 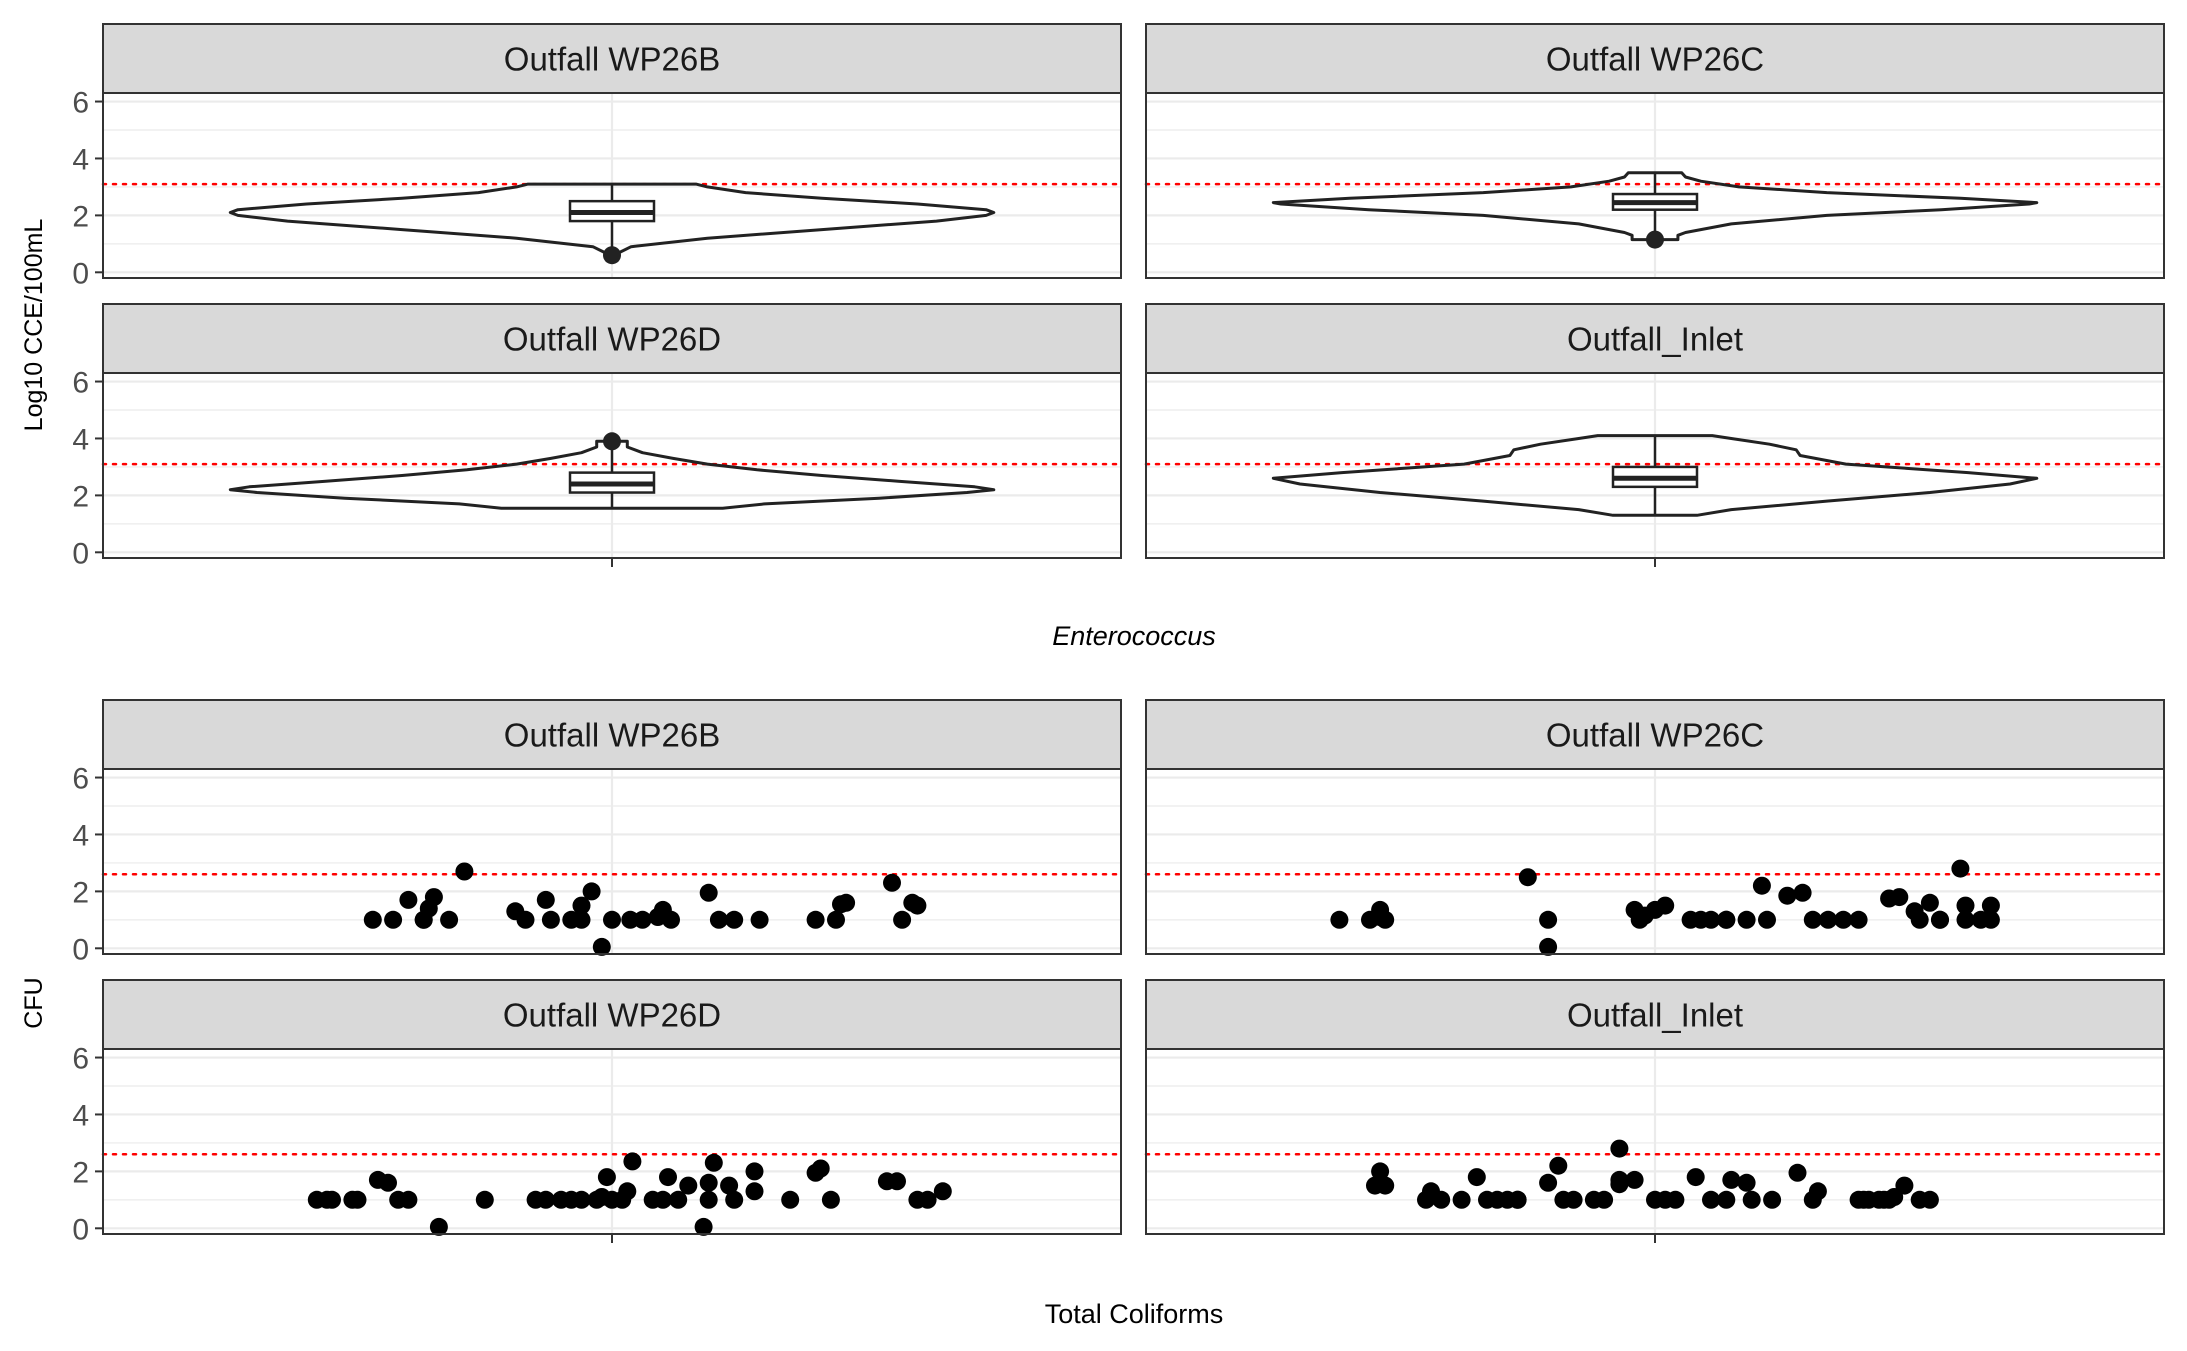 I want to click on y-axis-title-top: Log10 CCE/100mL, so click(x=34, y=325).